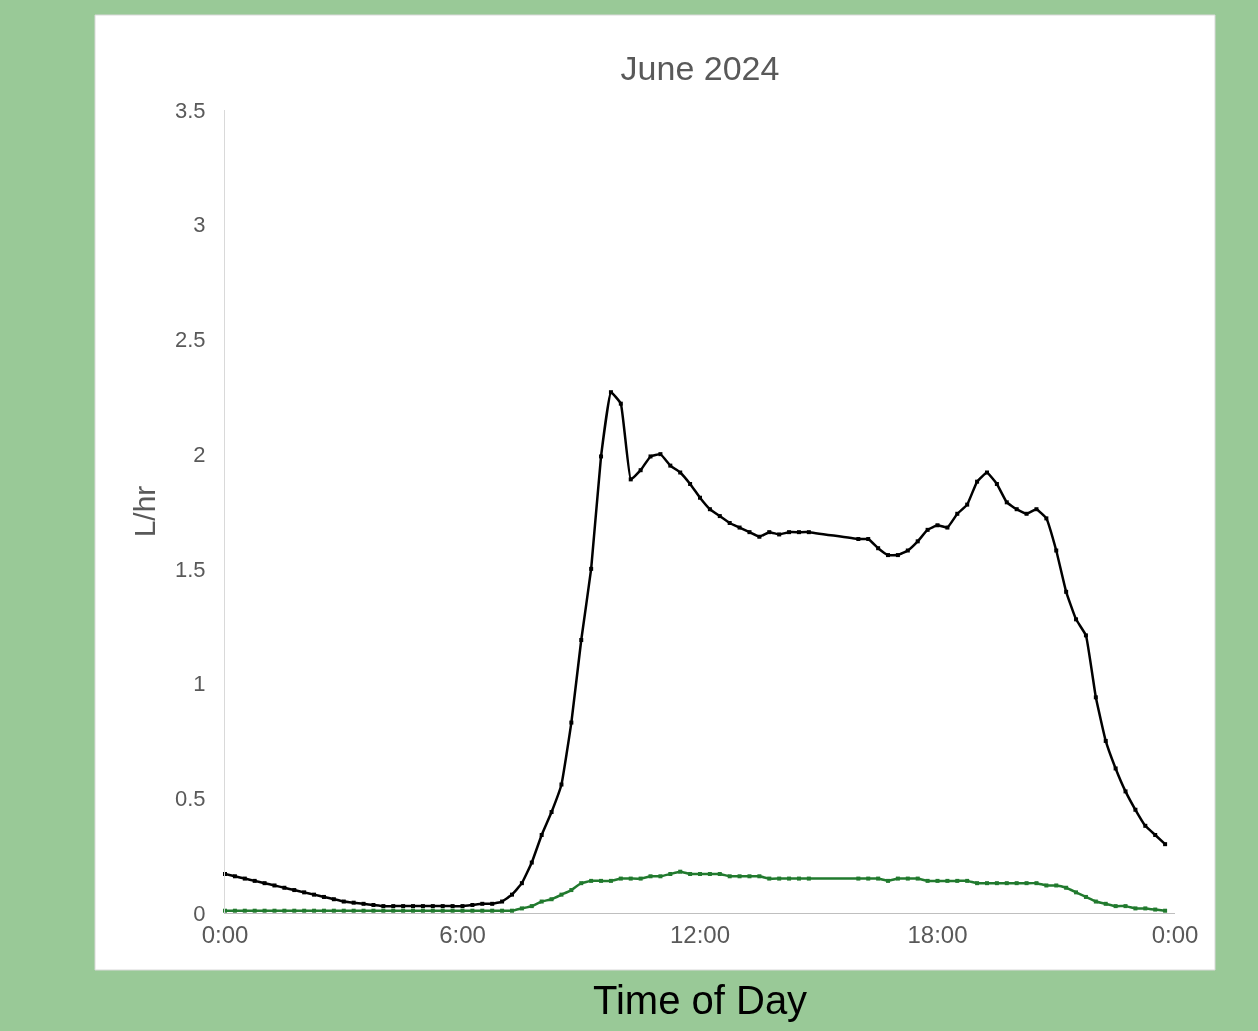 The width and height of the screenshot is (1258, 1031). What do you see at coordinates (700, 934) in the screenshot?
I see `x-tick-label: 12:00` at bounding box center [700, 934].